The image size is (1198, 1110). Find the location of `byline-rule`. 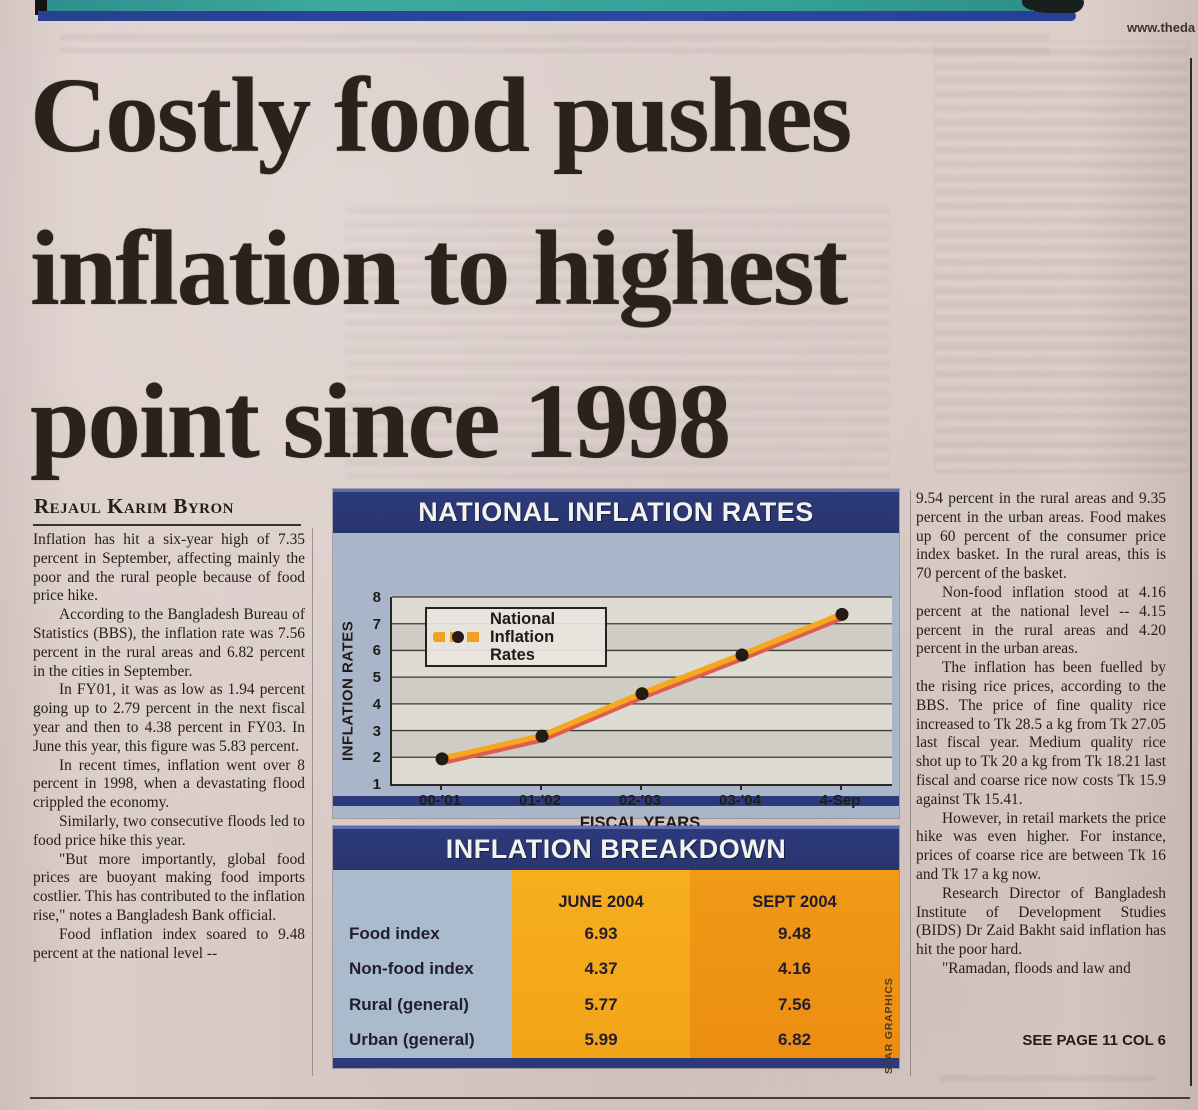

byline-rule is located at coordinates (167, 525).